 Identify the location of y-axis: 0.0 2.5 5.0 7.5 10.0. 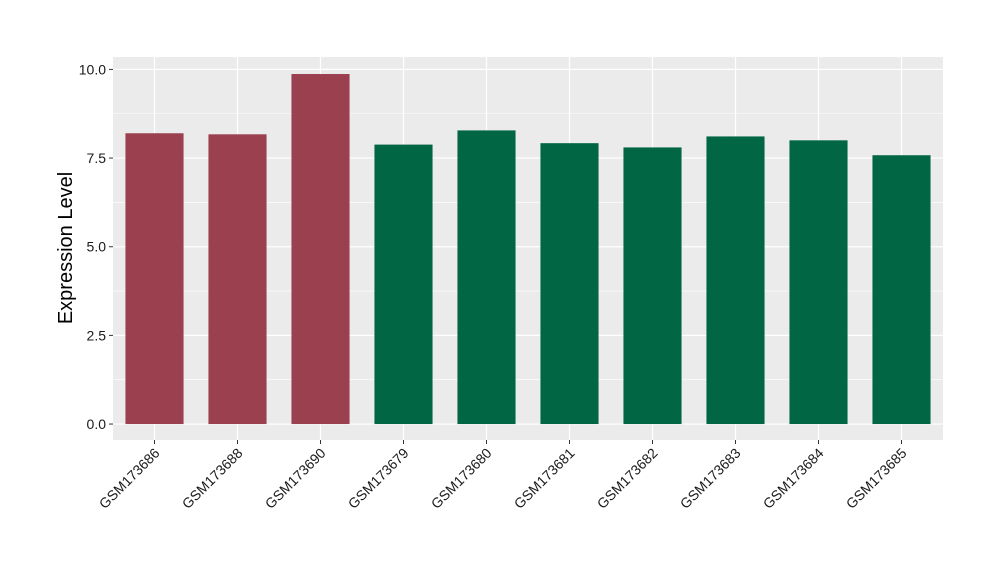
(96, 246).